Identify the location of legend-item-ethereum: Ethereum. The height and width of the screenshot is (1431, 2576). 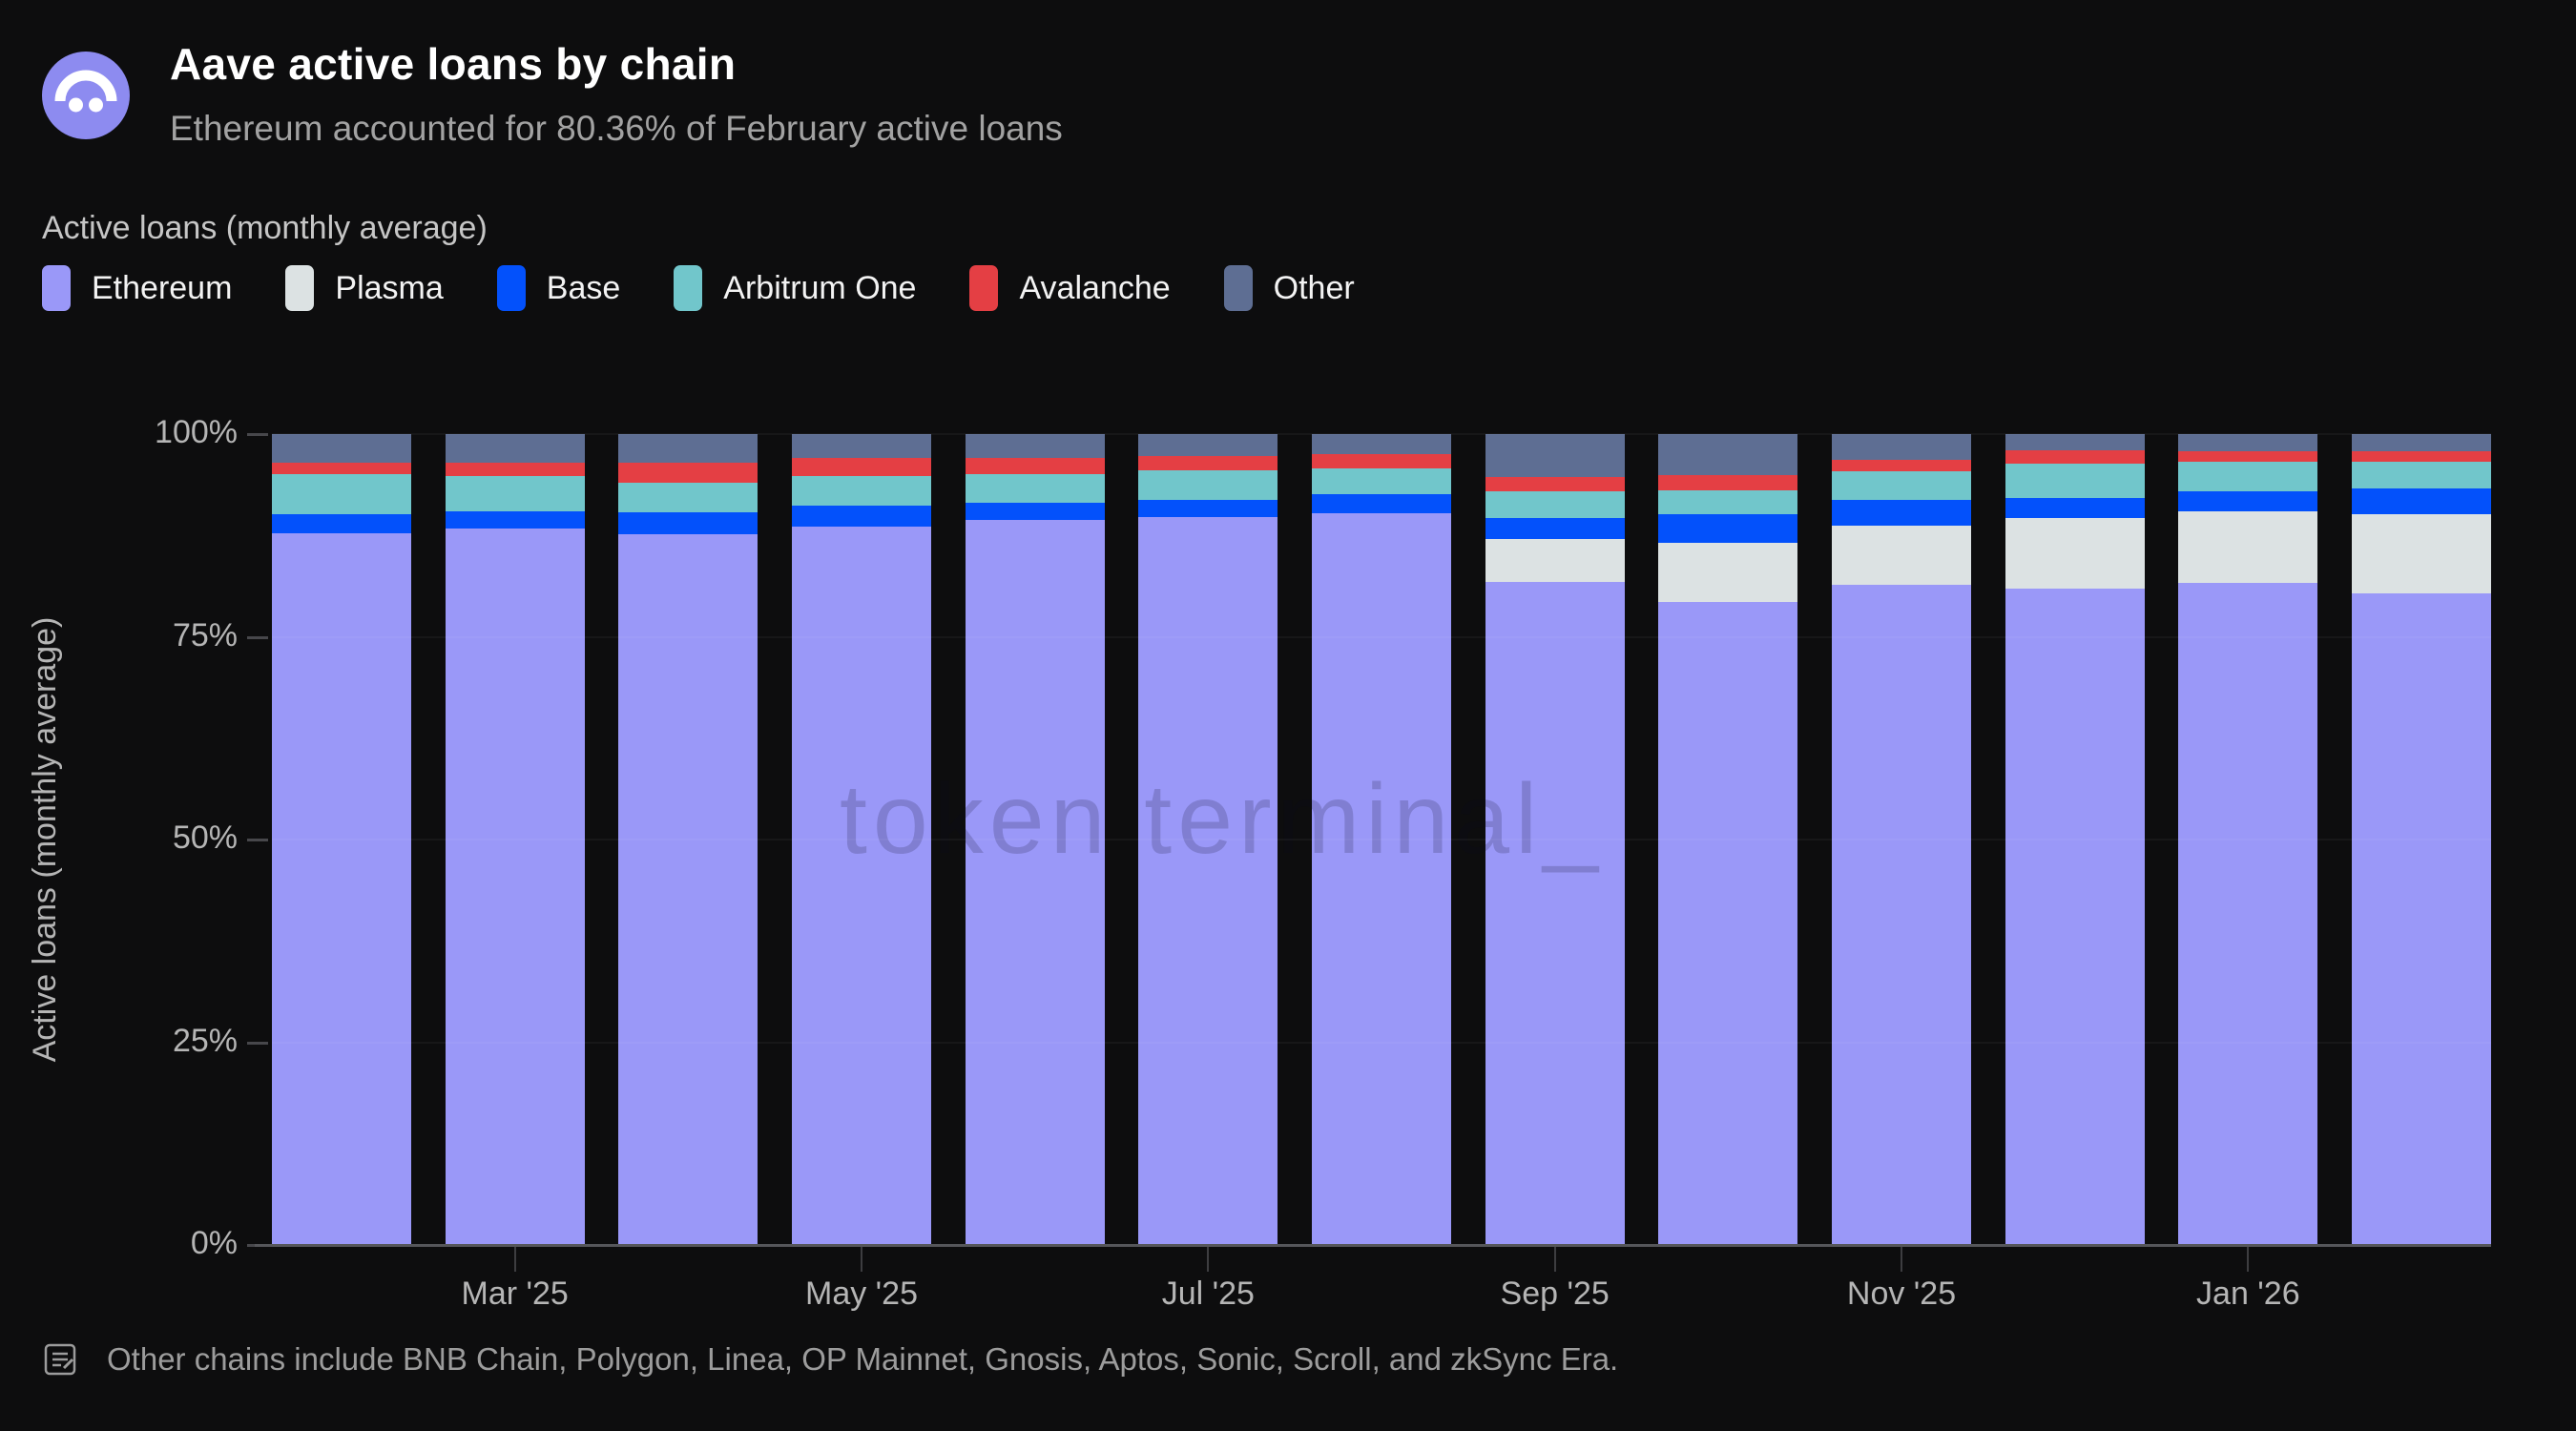
(137, 288).